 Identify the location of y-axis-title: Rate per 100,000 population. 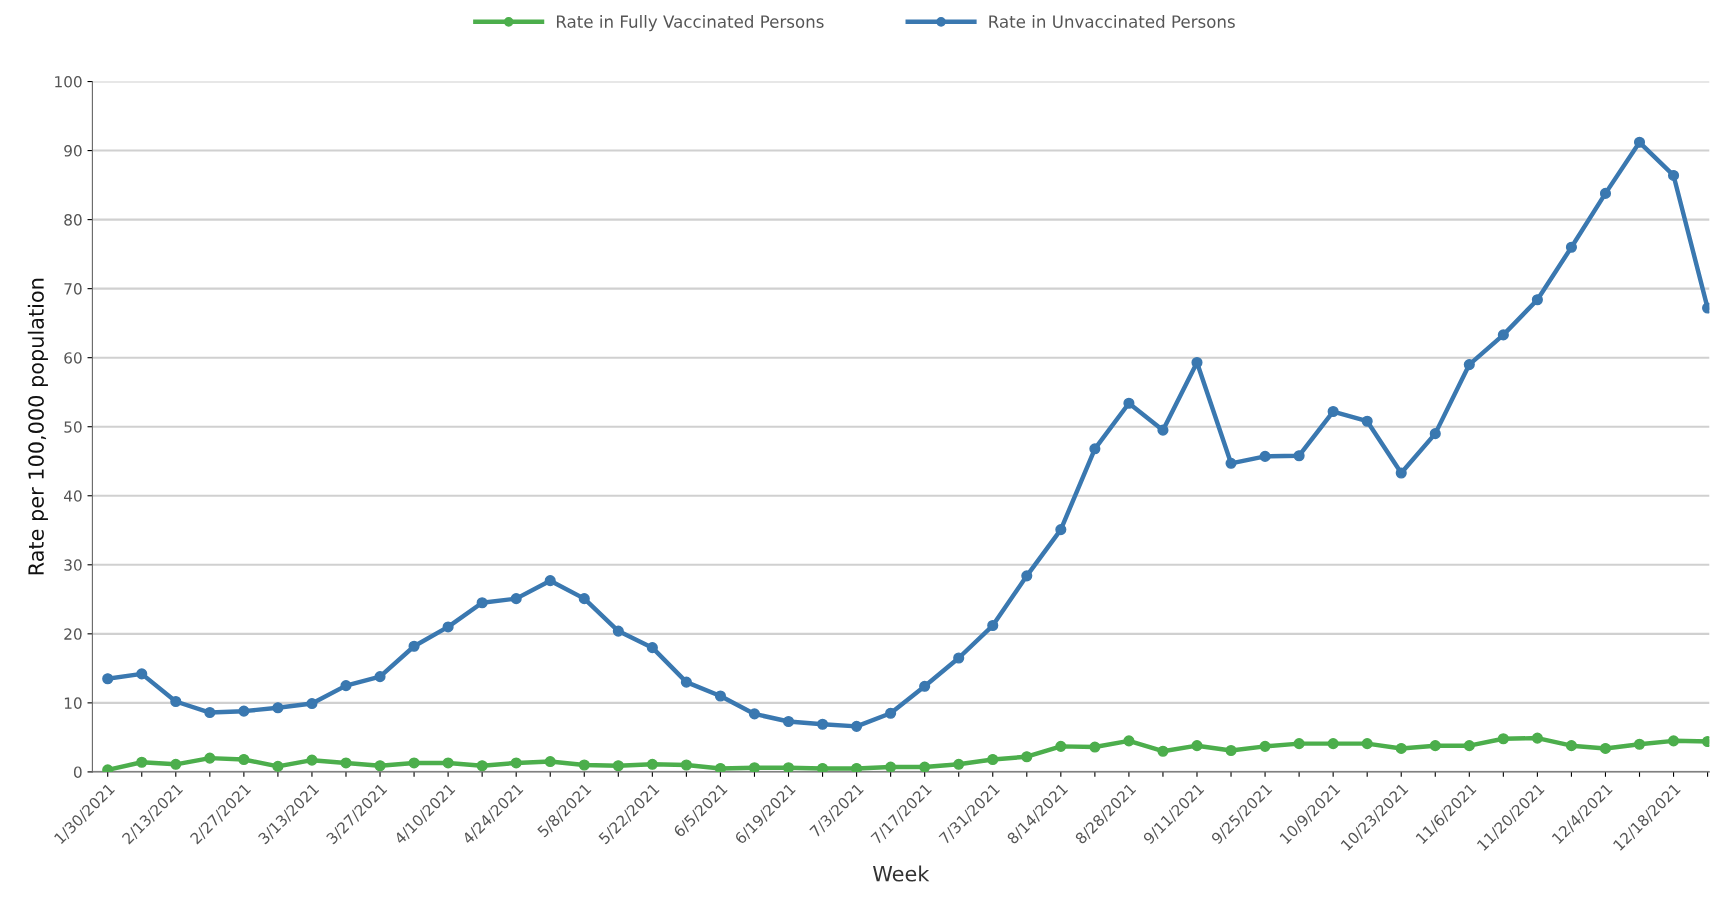
(37, 426).